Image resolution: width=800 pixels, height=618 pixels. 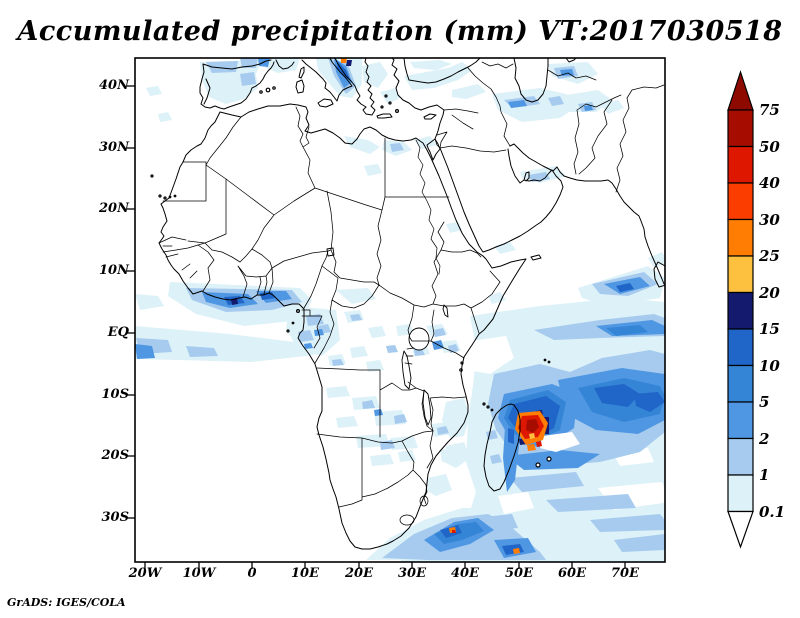 I want to click on colorbar-arrow-bottom, so click(x=740, y=529).